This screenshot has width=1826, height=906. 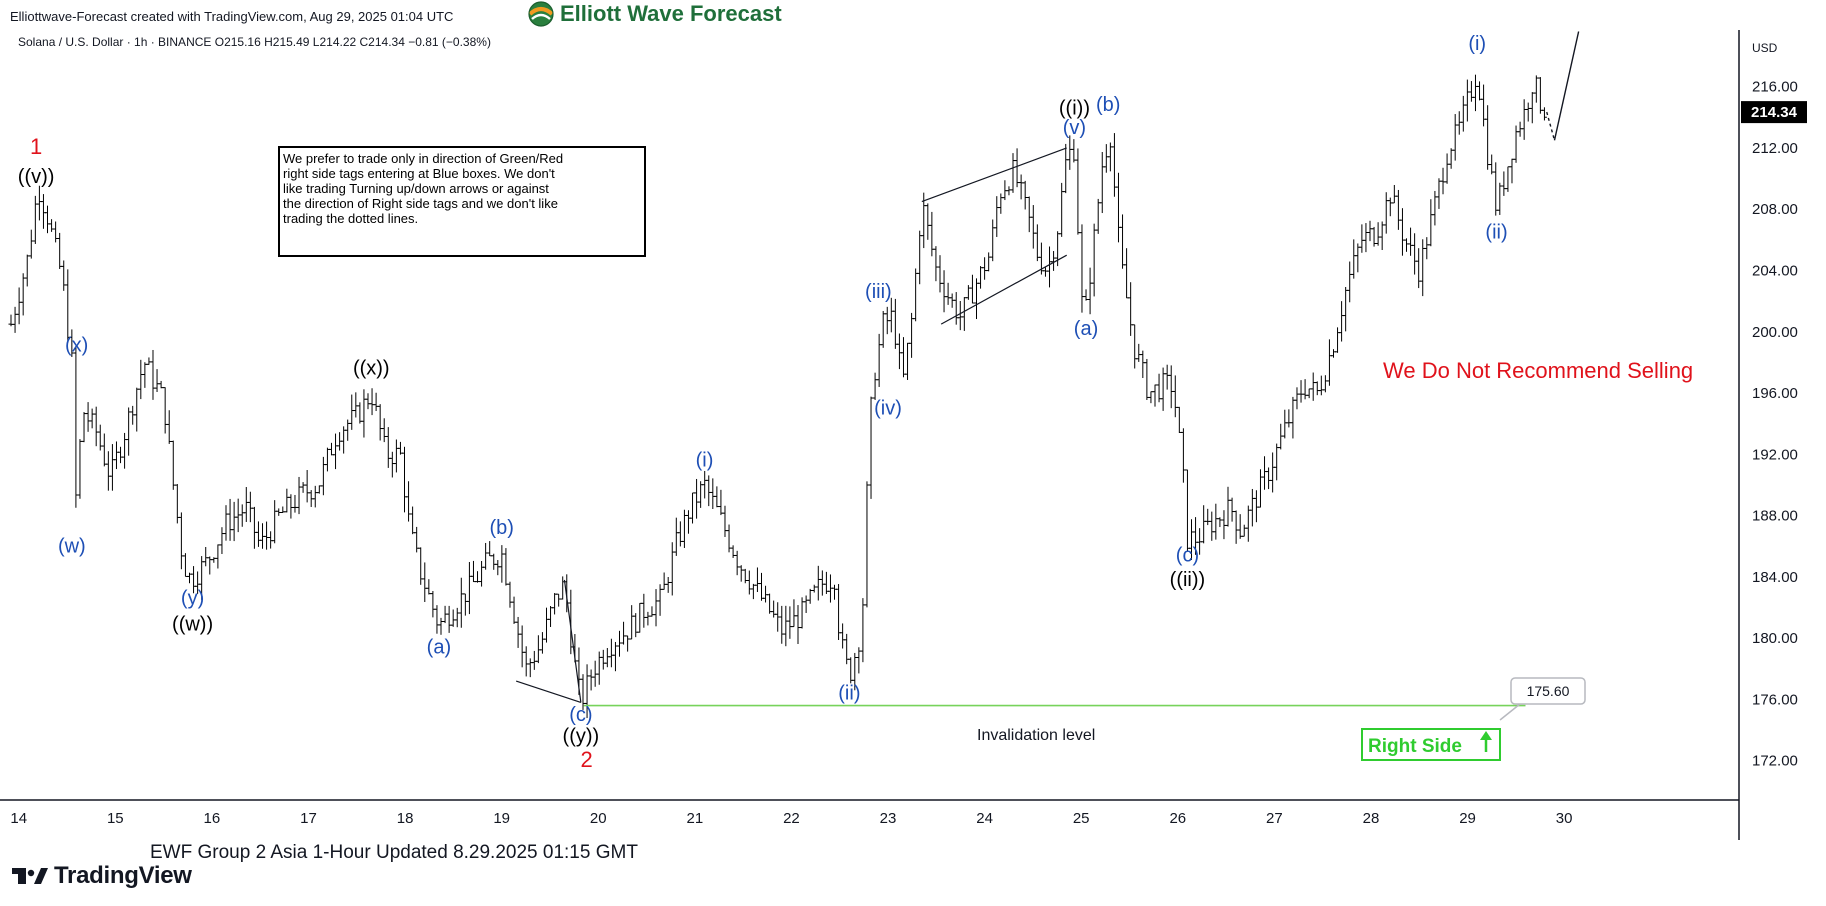 I want to click on brand-name: Elliott Wave Forecast, so click(x=671, y=13).